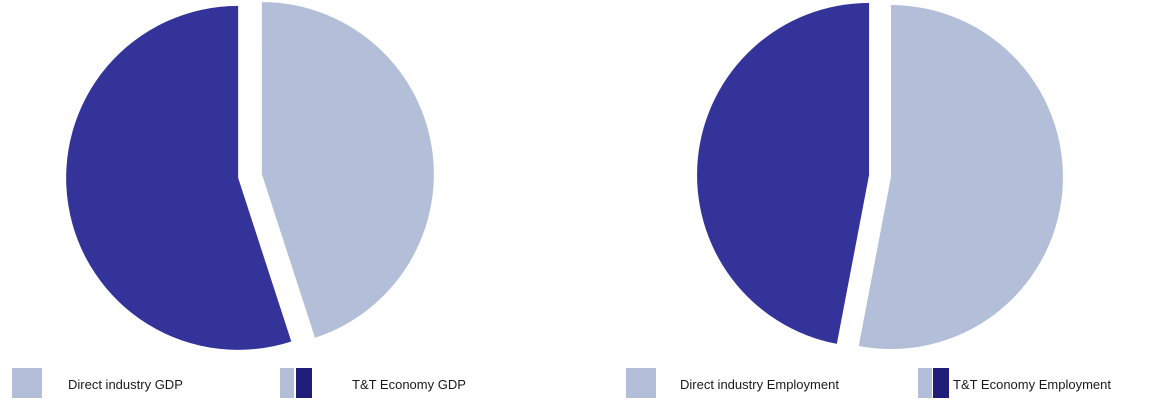  What do you see at coordinates (409, 384) in the screenshot?
I see `legend-label-economy-gdp: T&T Economy GDP` at bounding box center [409, 384].